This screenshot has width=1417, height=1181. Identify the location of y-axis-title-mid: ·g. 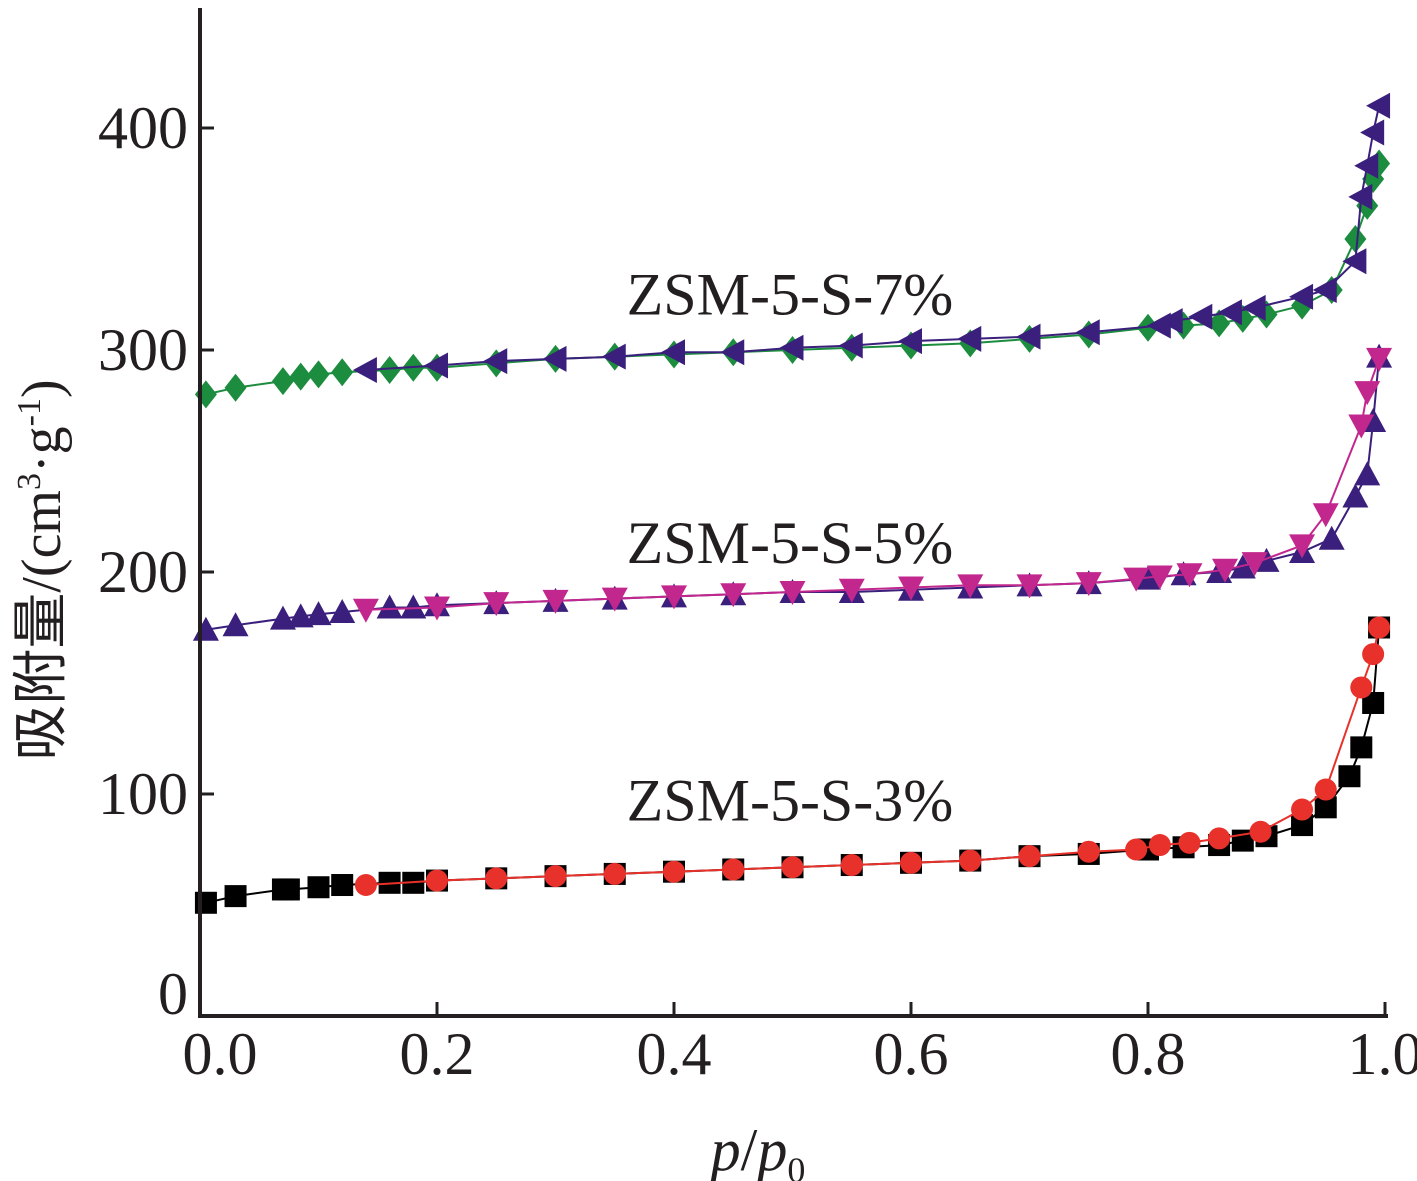
(42, 449).